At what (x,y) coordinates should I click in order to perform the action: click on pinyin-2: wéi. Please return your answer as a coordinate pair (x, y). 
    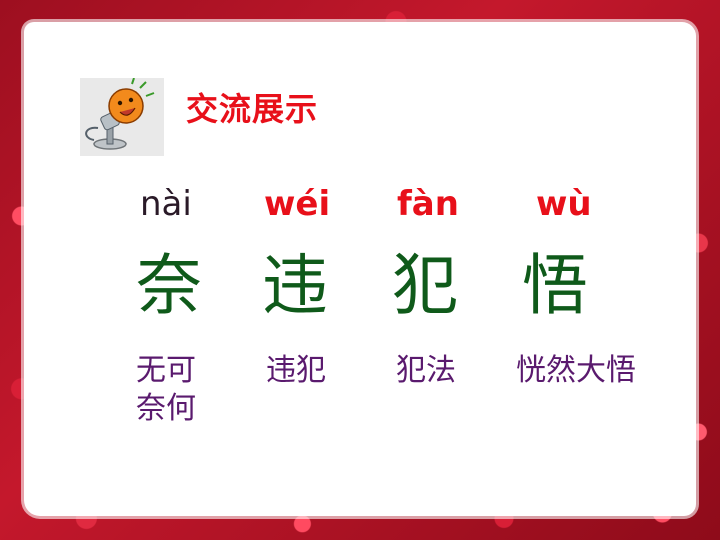
    Looking at the image, I should click on (297, 204).